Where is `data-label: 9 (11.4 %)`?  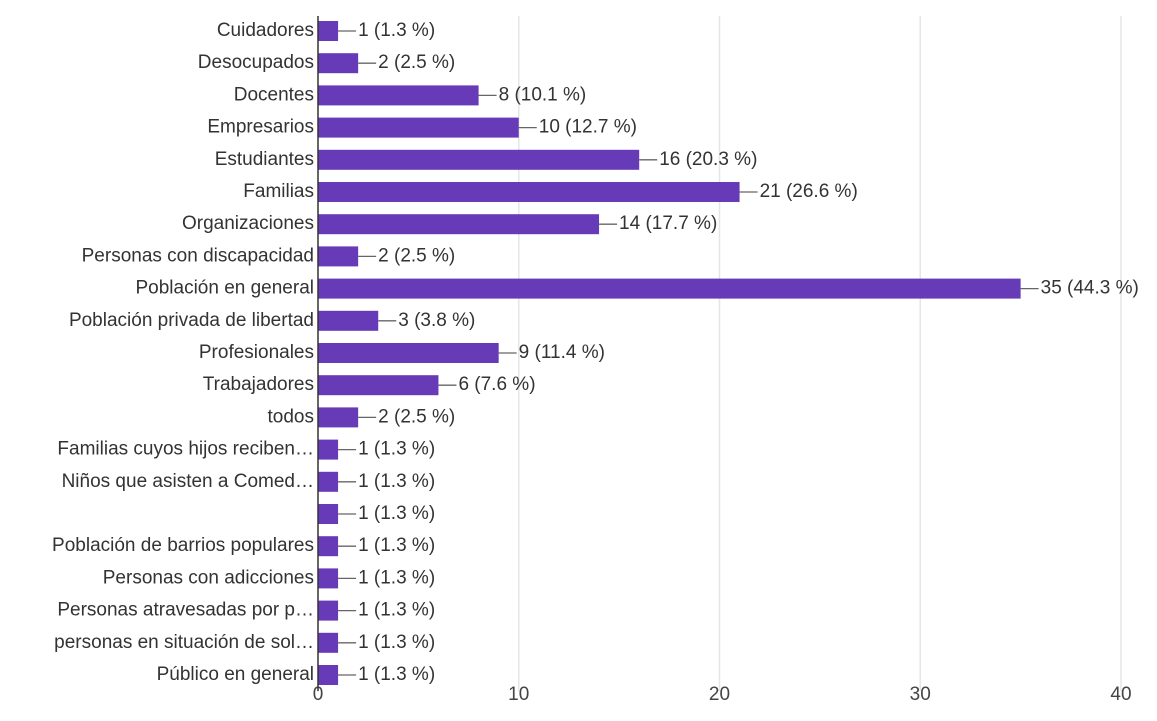
data-label: 9 (11.4 %) is located at coordinates (562, 352).